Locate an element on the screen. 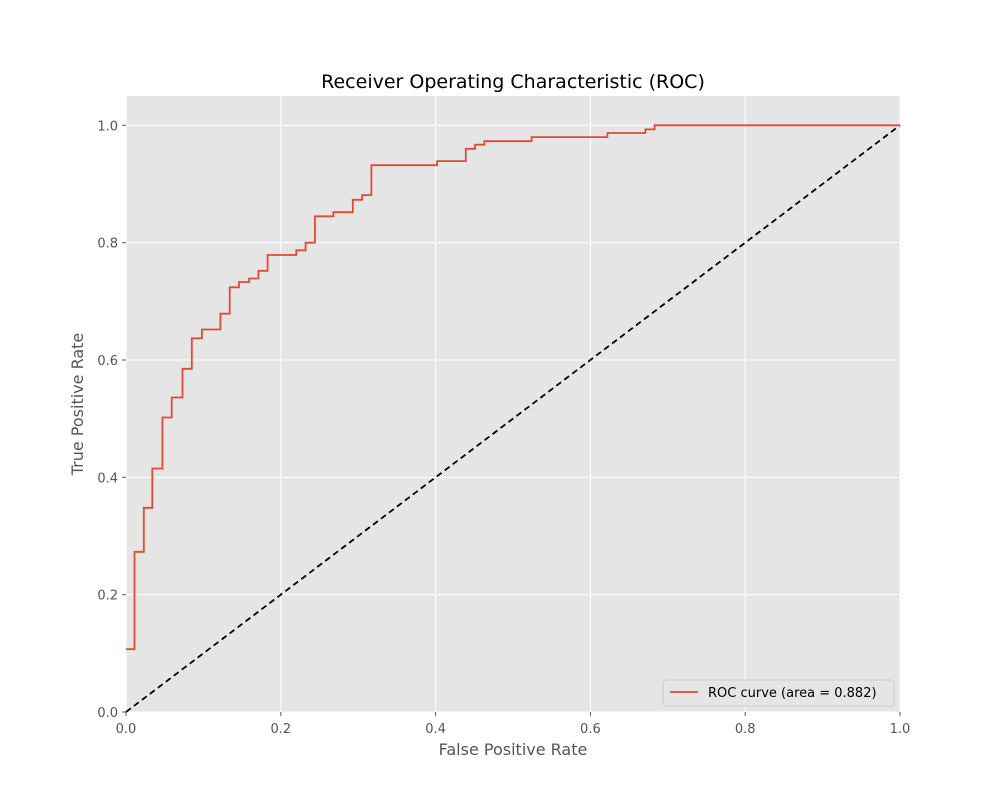  legend-label: ROC curve (area = 0.882) is located at coordinates (792, 693).